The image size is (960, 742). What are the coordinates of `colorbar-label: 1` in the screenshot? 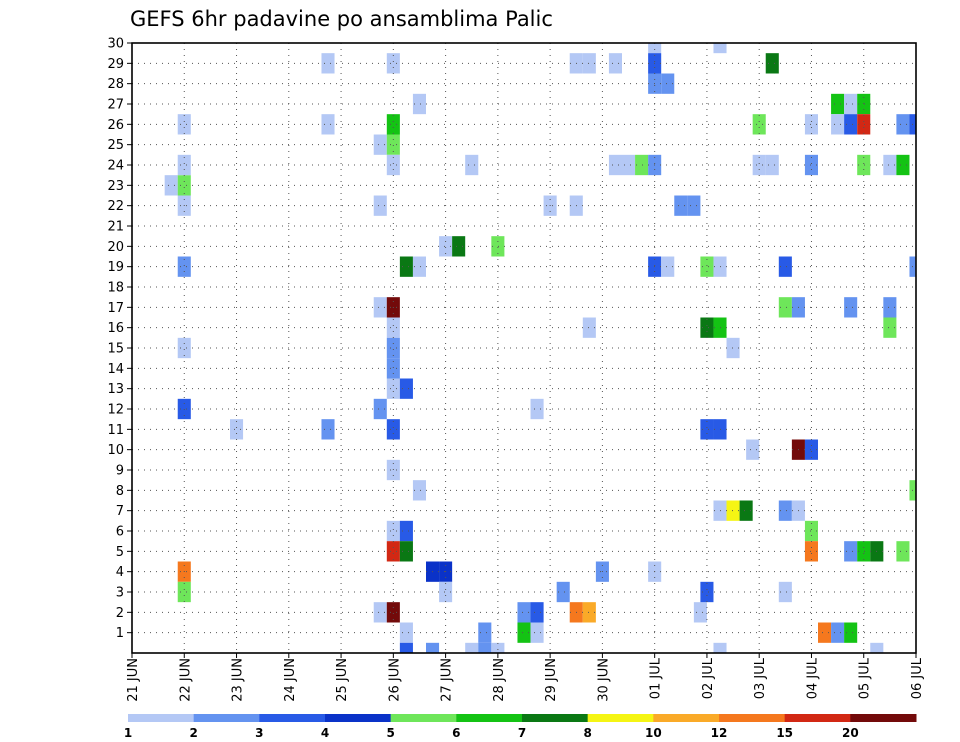 It's located at (128, 733).